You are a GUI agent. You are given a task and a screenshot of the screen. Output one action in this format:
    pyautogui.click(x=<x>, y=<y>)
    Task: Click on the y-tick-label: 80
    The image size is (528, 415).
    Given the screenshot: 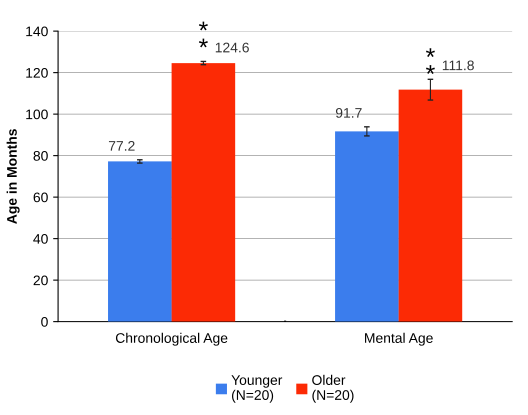 What is the action you would take?
    pyautogui.click(x=41, y=155)
    